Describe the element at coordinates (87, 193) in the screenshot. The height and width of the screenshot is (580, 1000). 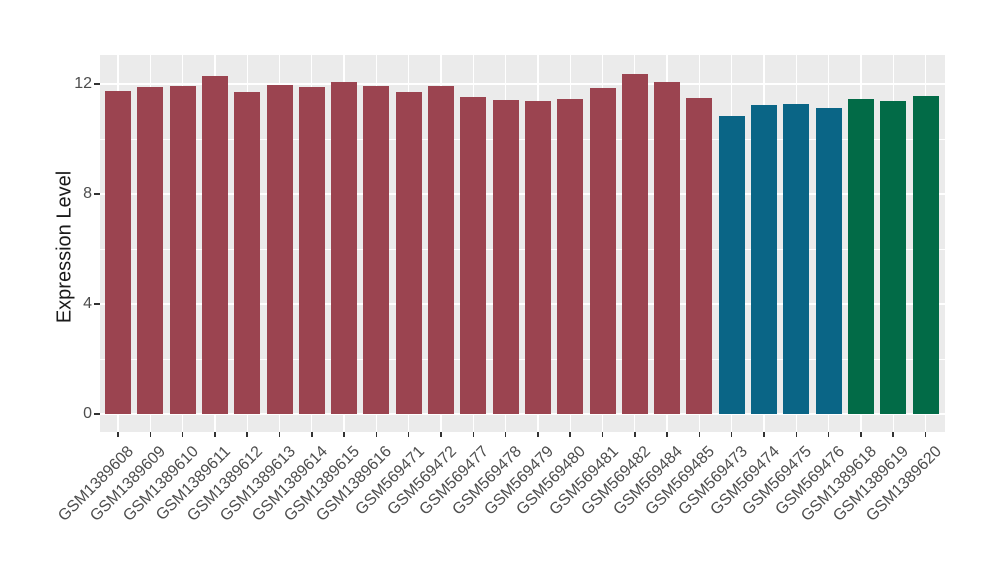
I see `y-tick-label: 8` at that location.